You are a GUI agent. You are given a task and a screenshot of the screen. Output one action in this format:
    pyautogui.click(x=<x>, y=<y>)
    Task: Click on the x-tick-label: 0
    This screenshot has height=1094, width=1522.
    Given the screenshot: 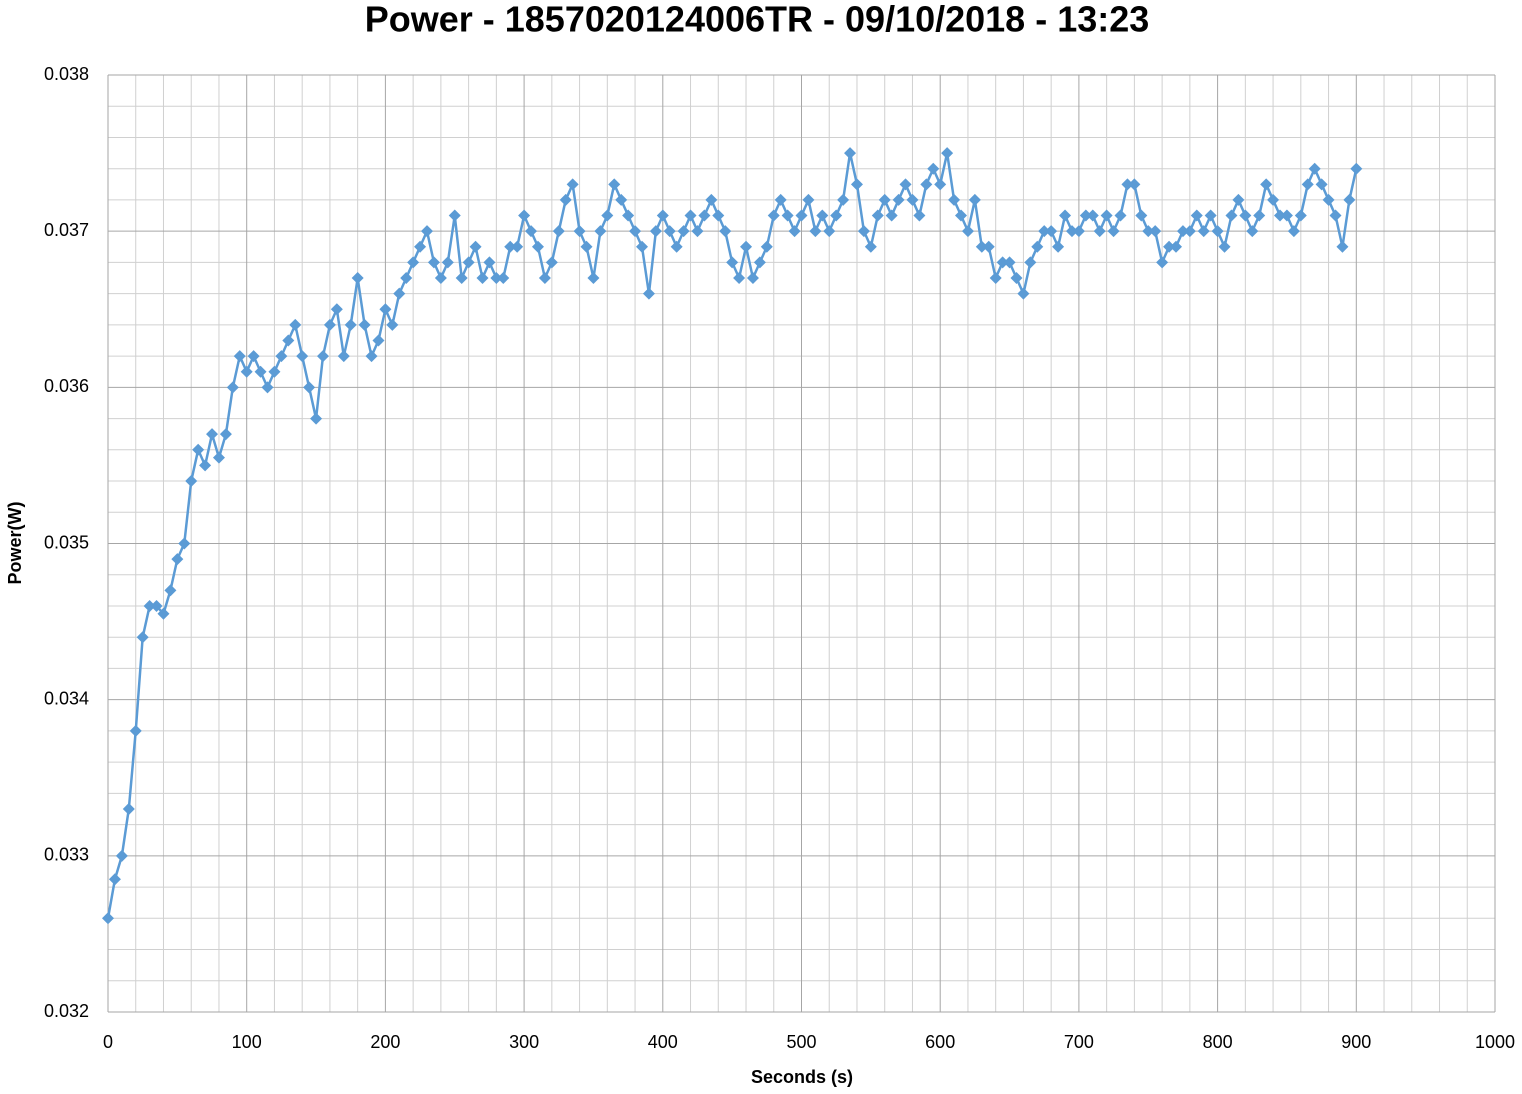 What is the action you would take?
    pyautogui.click(x=108, y=1042)
    